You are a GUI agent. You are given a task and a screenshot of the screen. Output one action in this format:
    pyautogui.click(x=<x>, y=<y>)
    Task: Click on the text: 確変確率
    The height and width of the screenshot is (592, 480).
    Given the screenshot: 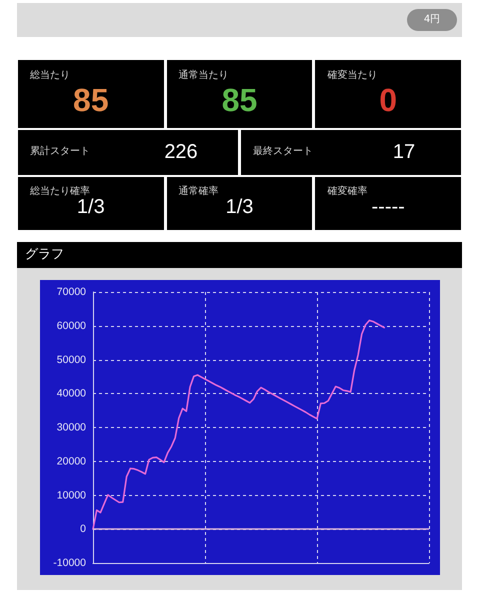 What is the action you would take?
    pyautogui.click(x=347, y=192)
    